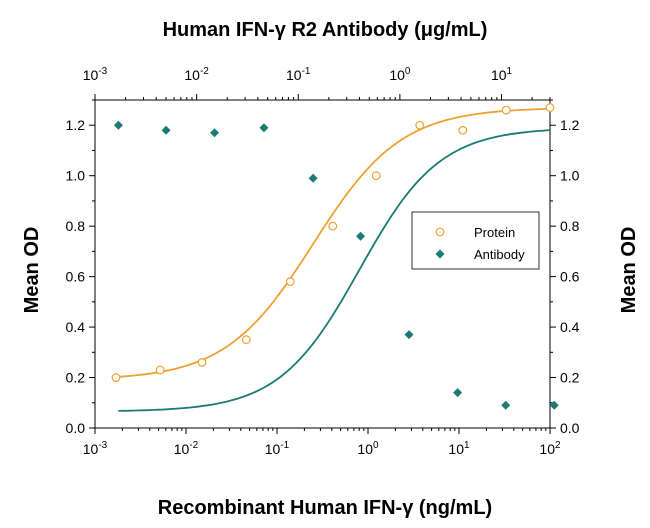 This screenshot has width=650, height=528. I want to click on y-axis-label-right: Mean OD, so click(629, 270).